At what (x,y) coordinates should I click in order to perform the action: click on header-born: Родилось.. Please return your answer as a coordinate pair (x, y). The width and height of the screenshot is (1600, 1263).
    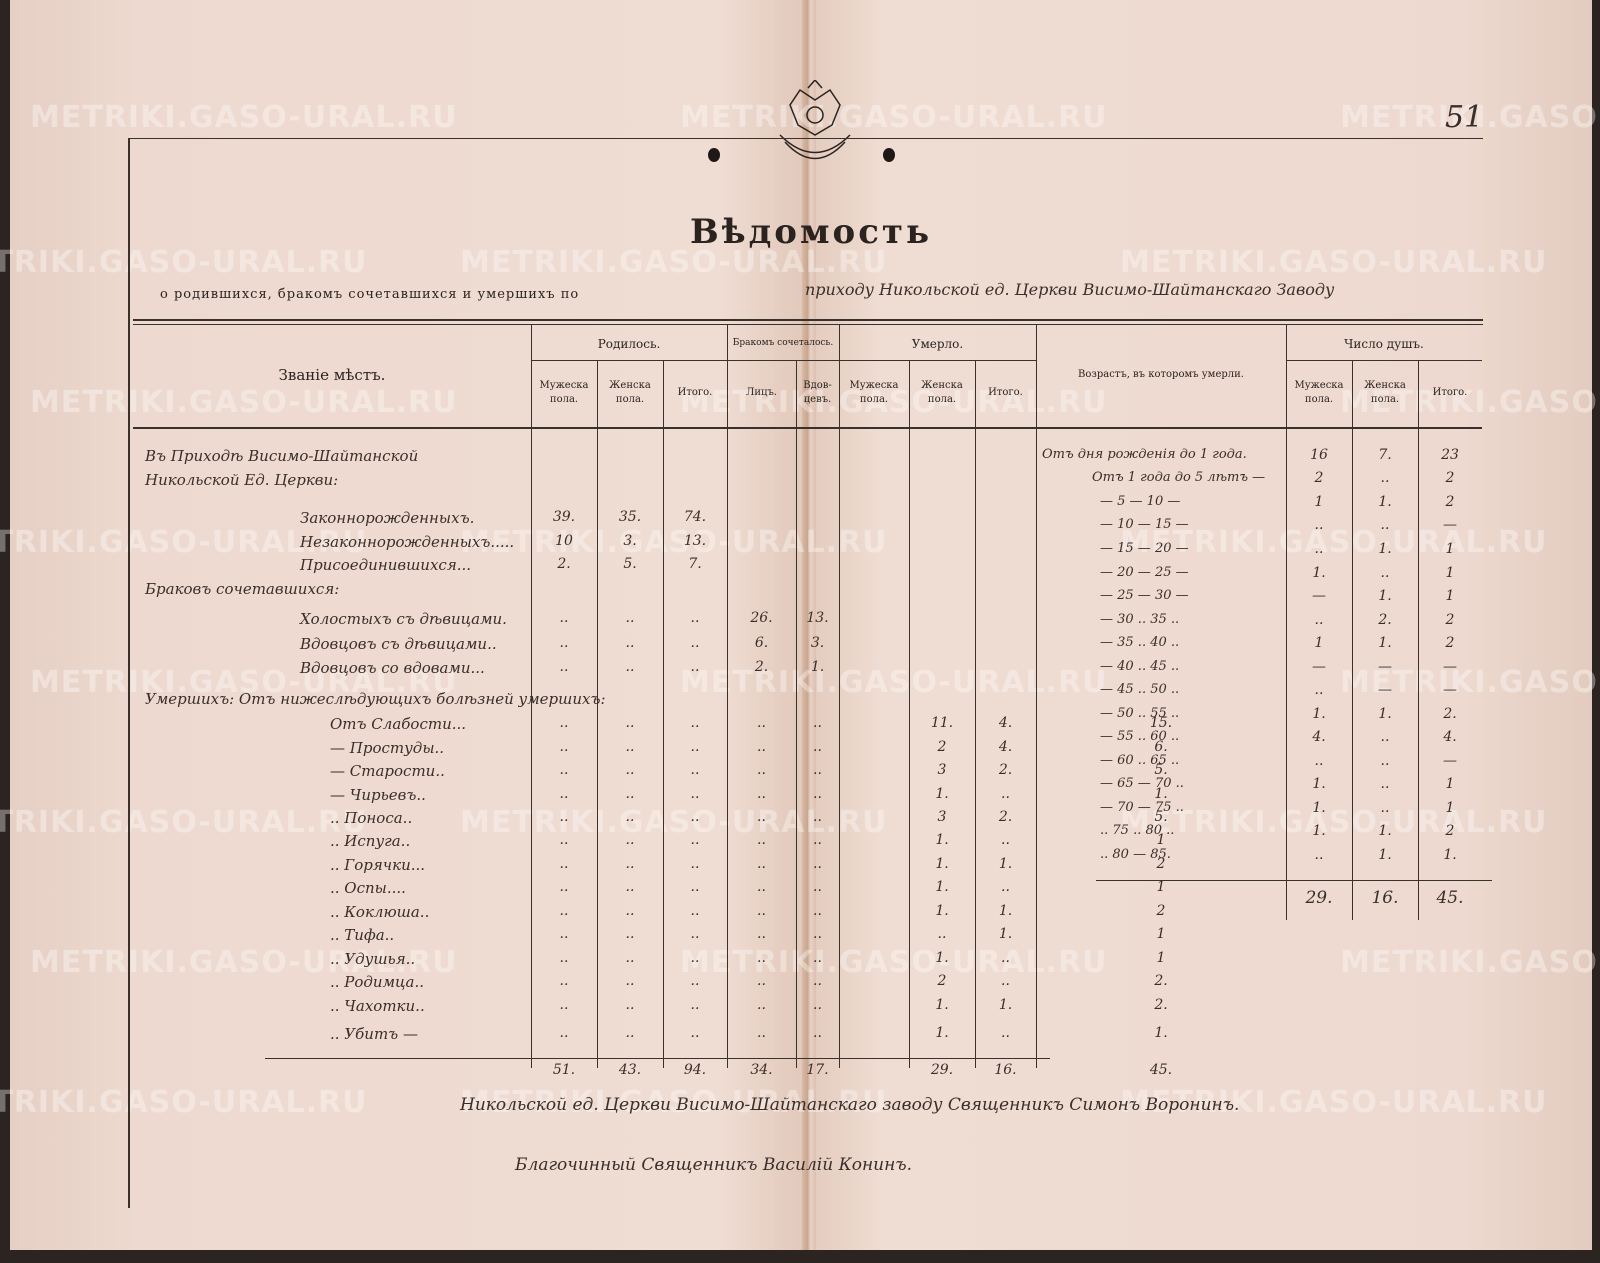
    Looking at the image, I should click on (629, 344).